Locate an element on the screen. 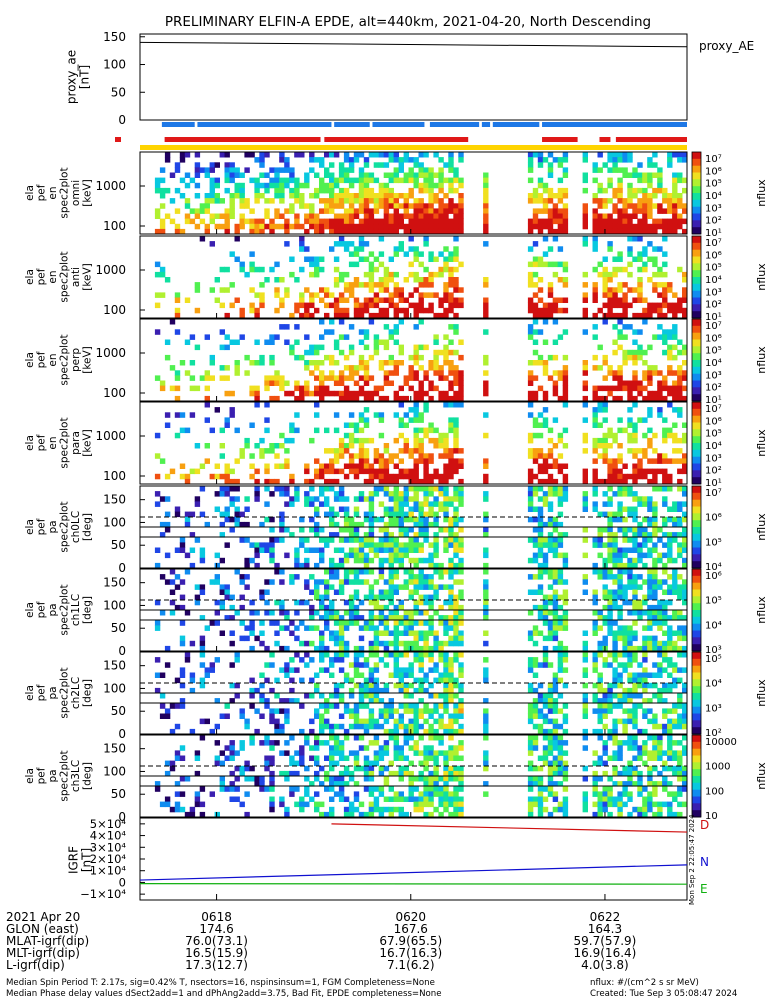  spectrogram-frame is located at coordinates (413, 193).